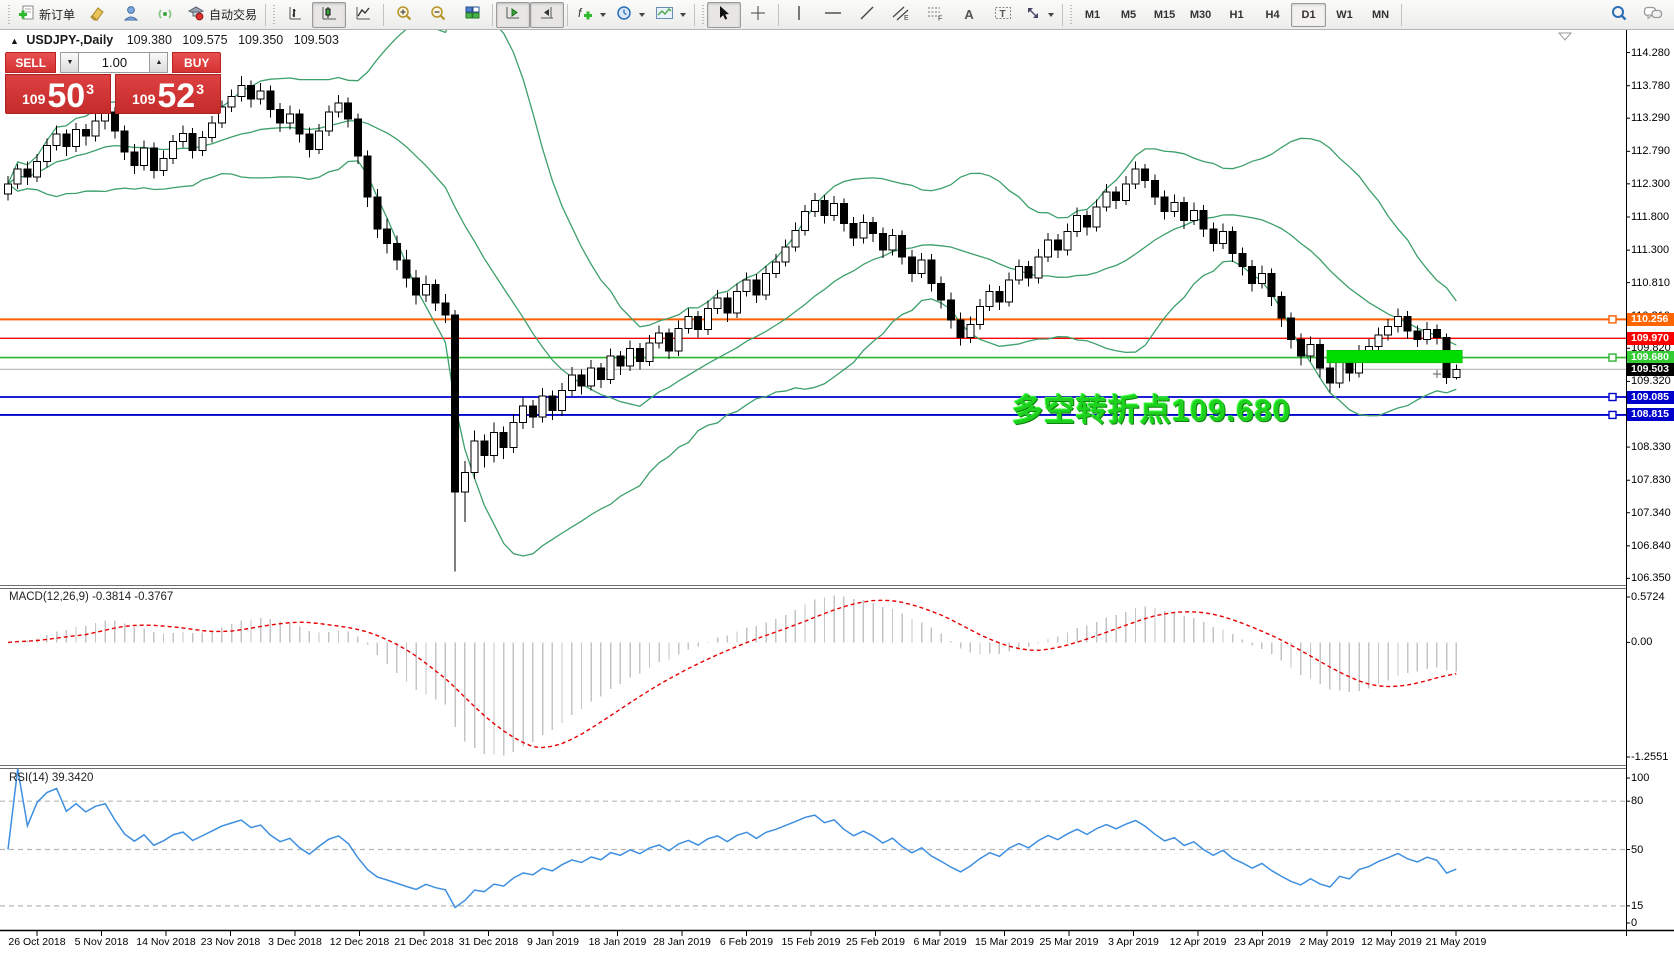 Image resolution: width=1674 pixels, height=953 pixels. I want to click on tf-button-M30: M30, so click(1200, 14).